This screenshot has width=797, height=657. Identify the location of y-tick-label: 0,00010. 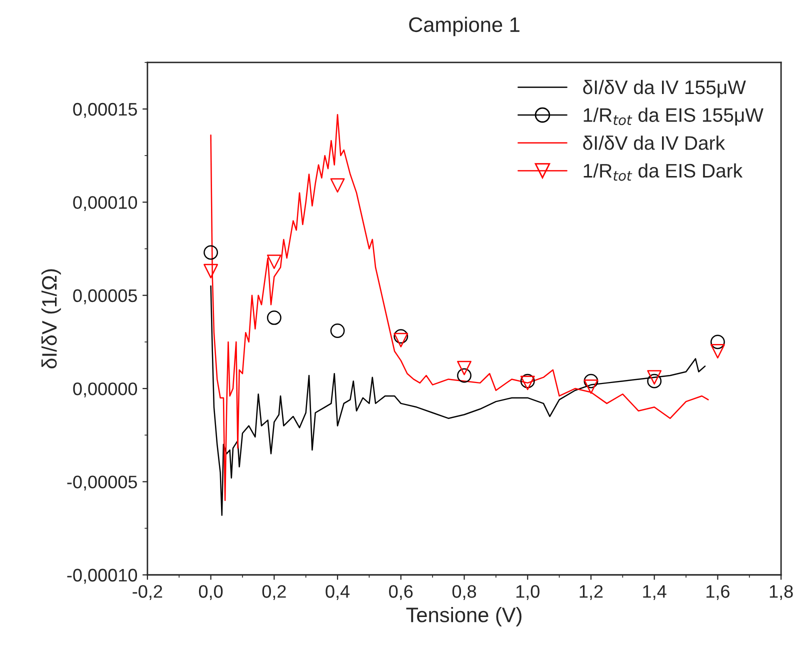
(105, 204).